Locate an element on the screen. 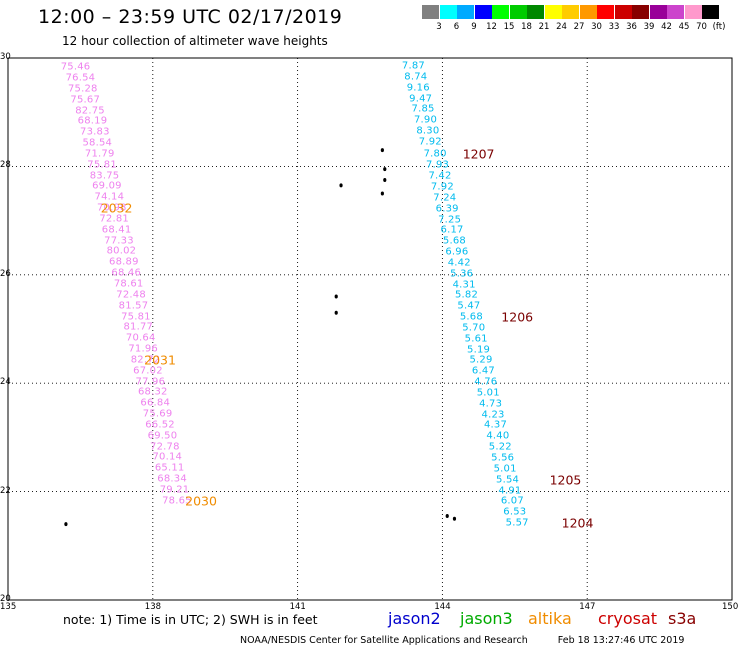 The width and height of the screenshot is (740, 650). wave-height-label: 6.96 is located at coordinates (457, 252).